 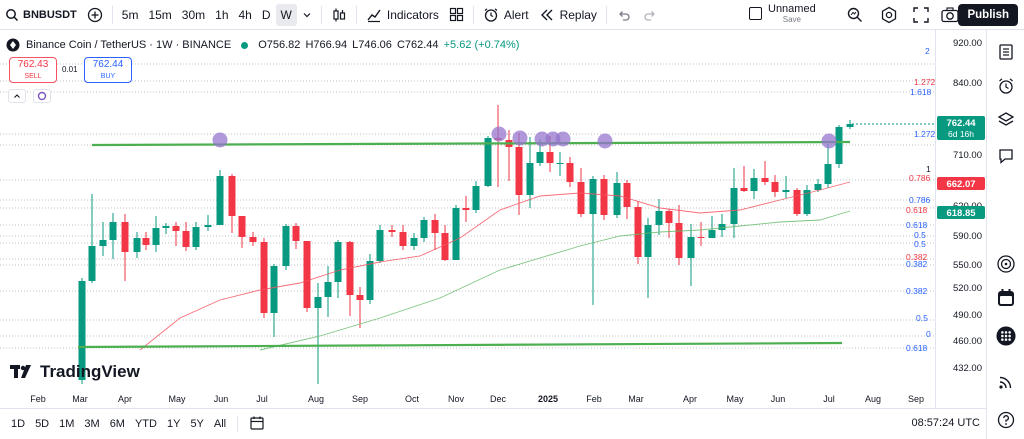 I want to click on watchlist-button, so click(x=1006, y=52).